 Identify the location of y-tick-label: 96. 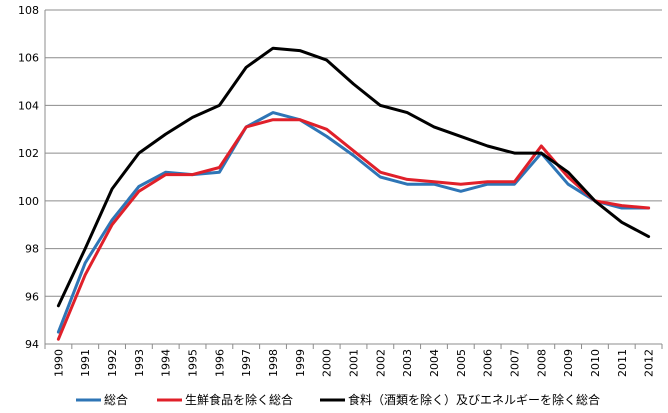
(32, 296).